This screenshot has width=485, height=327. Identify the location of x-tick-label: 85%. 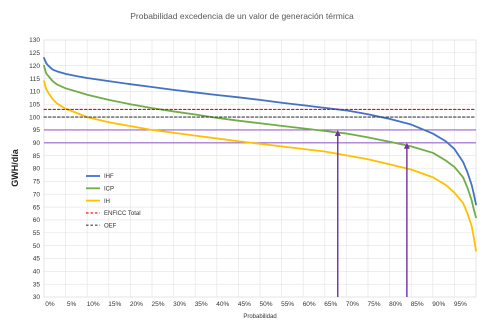
(417, 304).